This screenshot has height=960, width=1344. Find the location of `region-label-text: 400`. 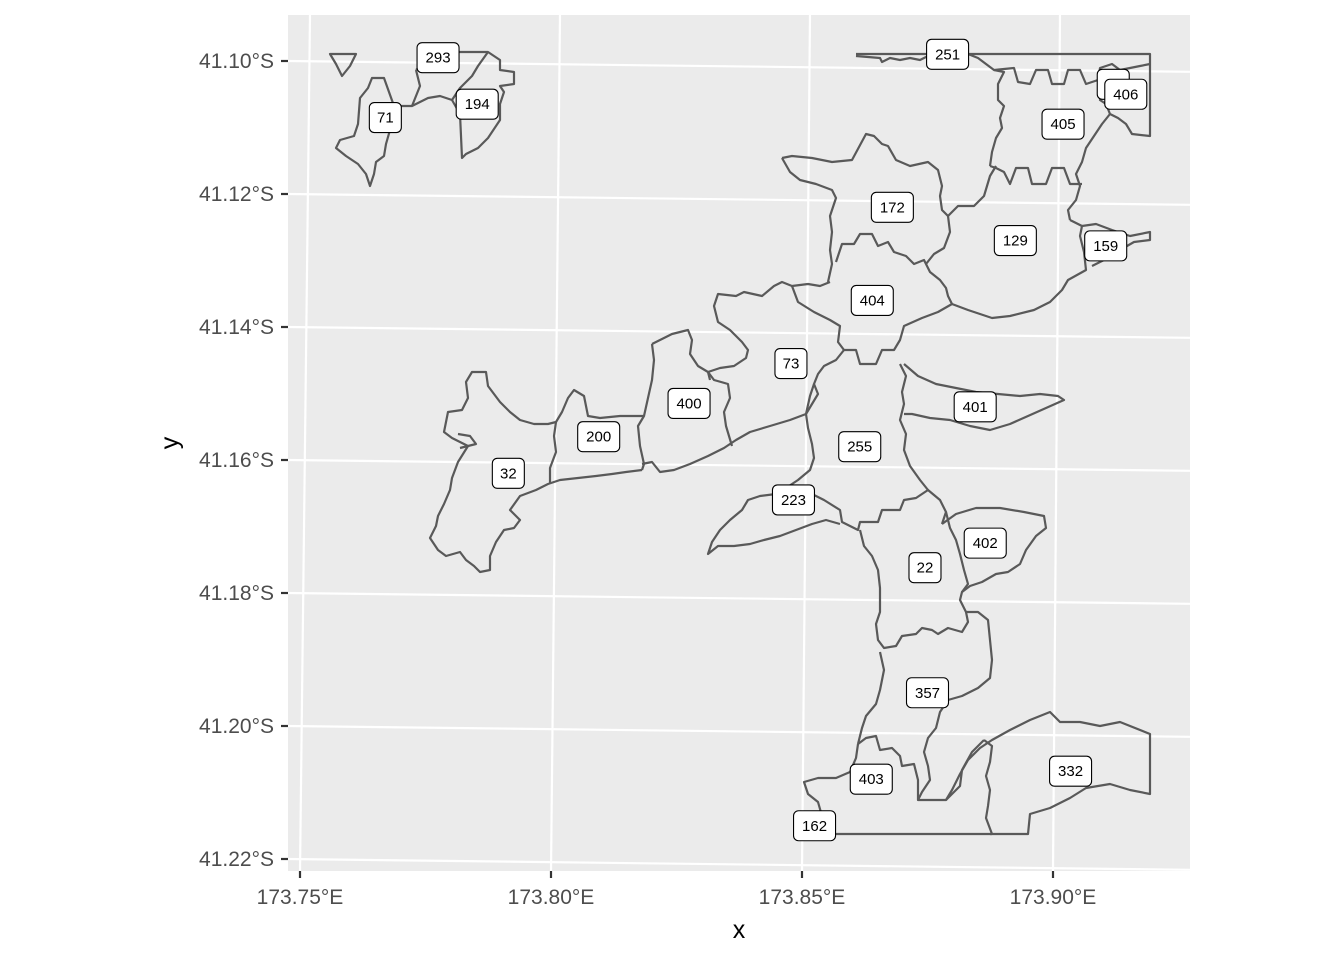

region-label-text: 400 is located at coordinates (689, 403).